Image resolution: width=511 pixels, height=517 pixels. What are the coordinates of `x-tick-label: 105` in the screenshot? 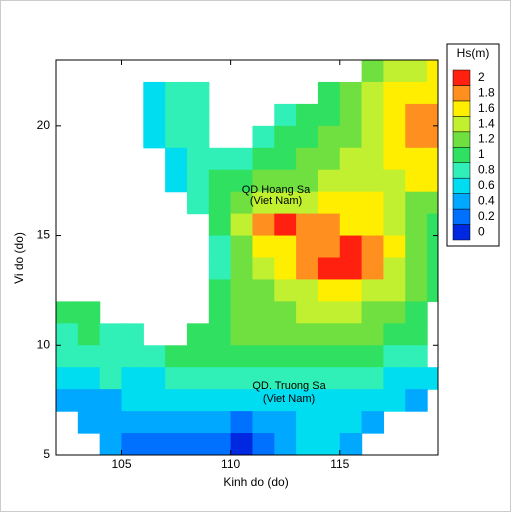 It's located at (121, 464).